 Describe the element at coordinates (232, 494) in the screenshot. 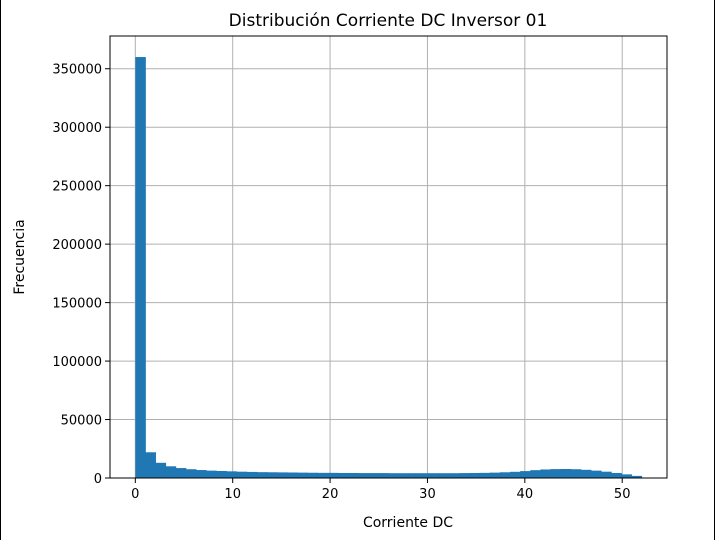

I see `x-tick-label: 10` at that location.